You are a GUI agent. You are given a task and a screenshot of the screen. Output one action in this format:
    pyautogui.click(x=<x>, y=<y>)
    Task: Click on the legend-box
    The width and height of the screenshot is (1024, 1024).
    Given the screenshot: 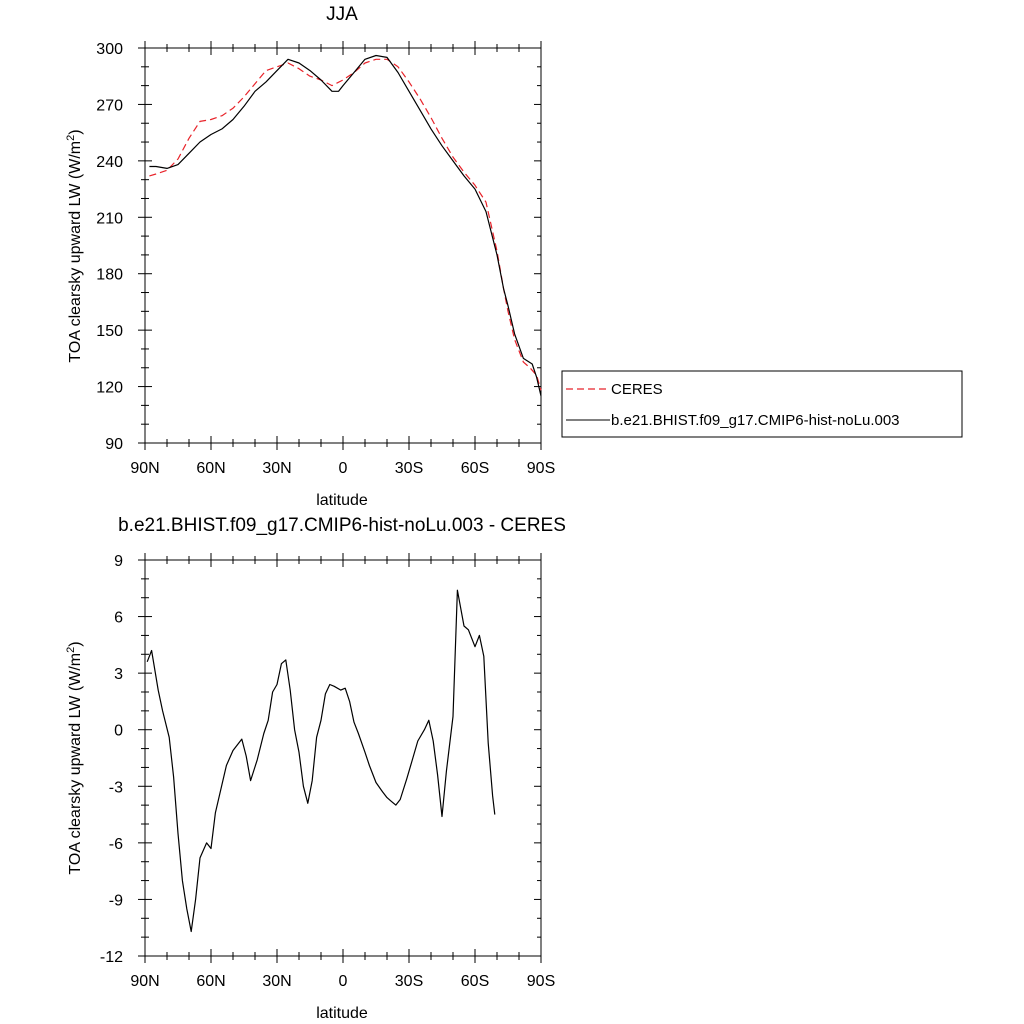 What is the action you would take?
    pyautogui.click(x=762, y=404)
    